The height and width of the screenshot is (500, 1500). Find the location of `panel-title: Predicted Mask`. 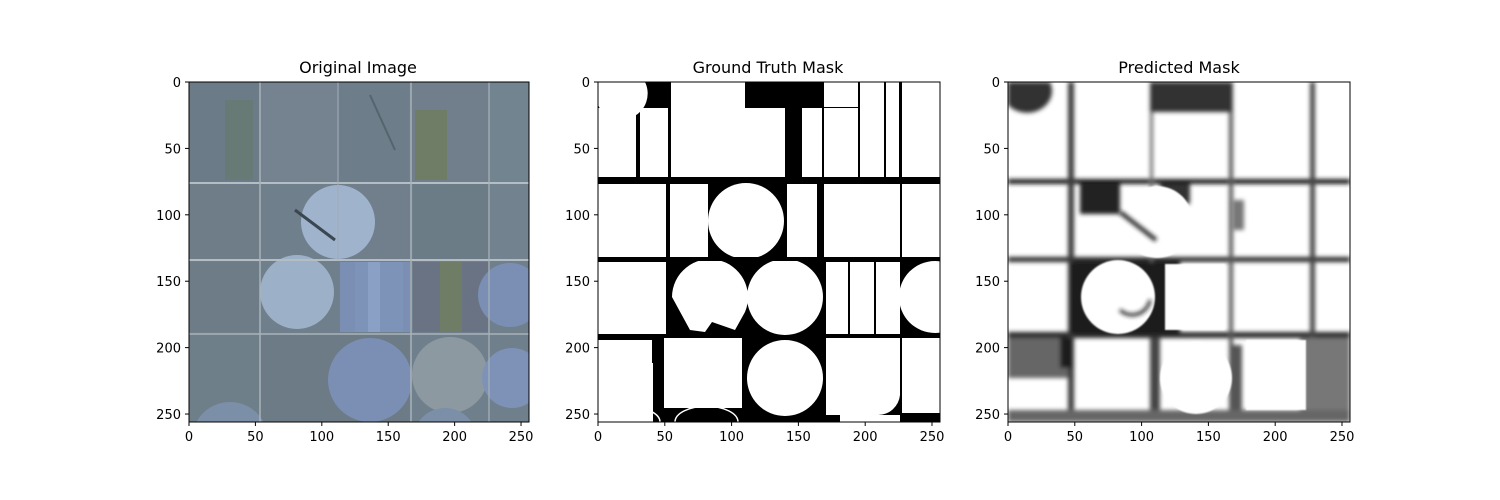

panel-title: Predicted Mask is located at coordinates (1179, 67).